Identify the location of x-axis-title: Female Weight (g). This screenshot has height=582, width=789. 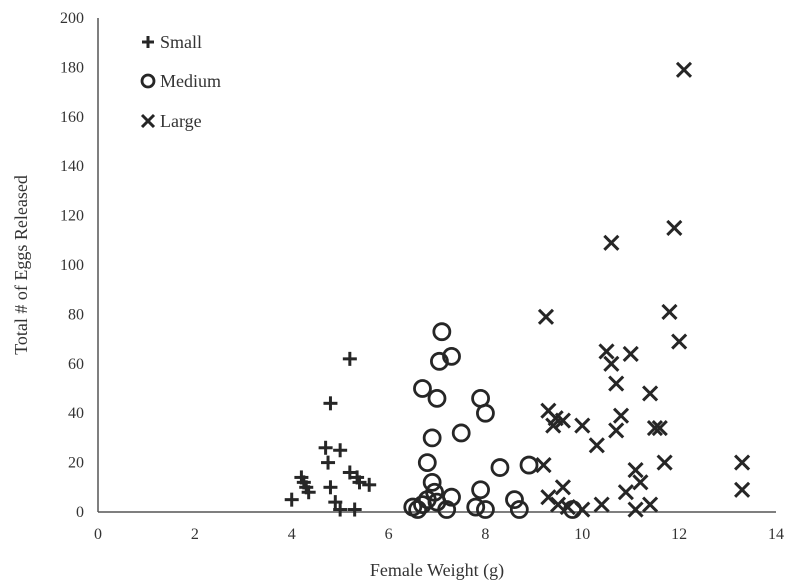
(437, 570).